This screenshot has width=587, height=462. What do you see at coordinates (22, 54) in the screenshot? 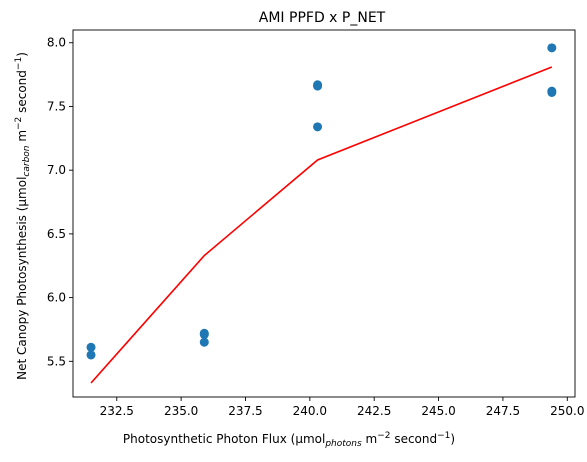
I see `y-axis-title-close: )` at bounding box center [22, 54].